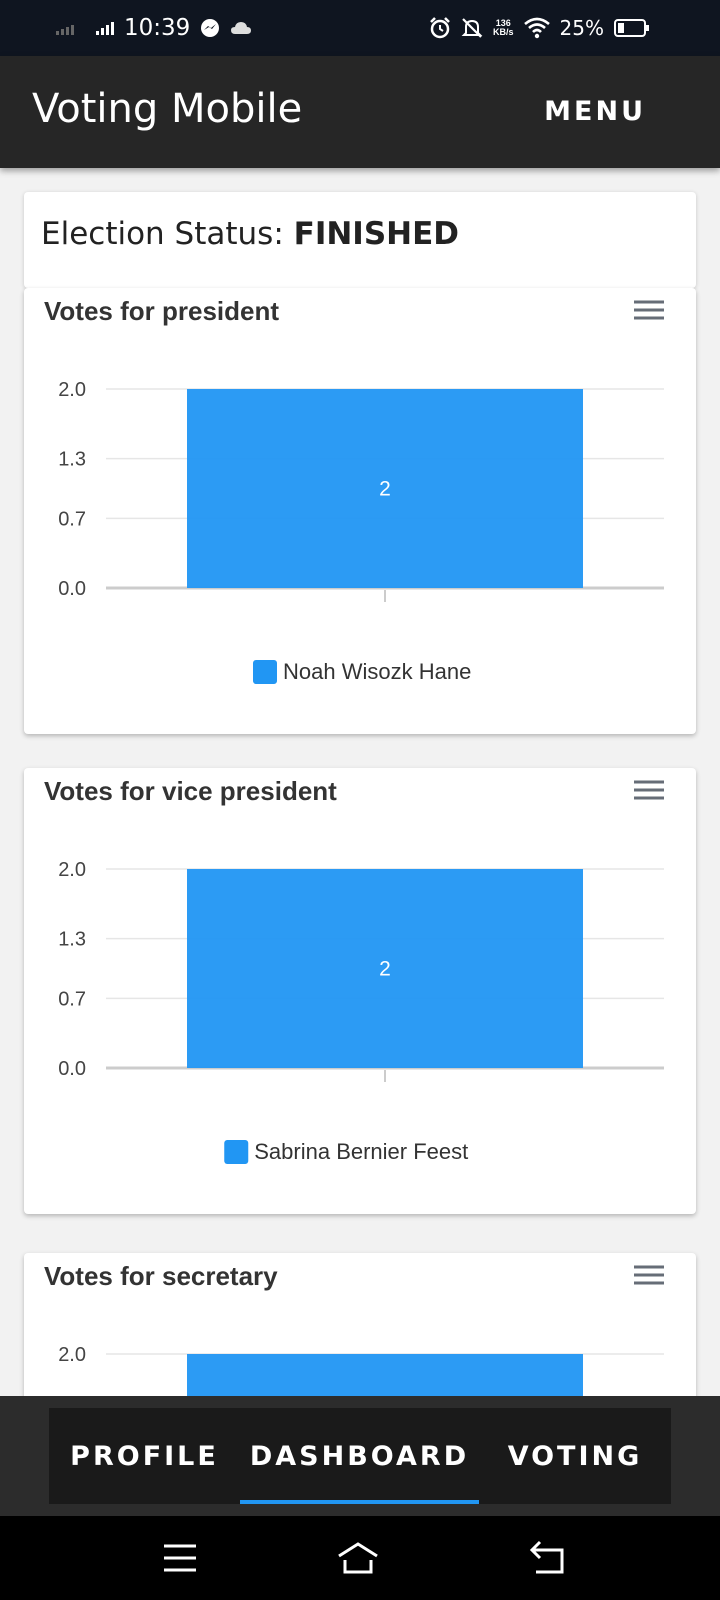 This screenshot has width=720, height=1600. Describe the element at coordinates (377, 671) in the screenshot. I see `legend-label: Noah Wisozk Hane` at that location.